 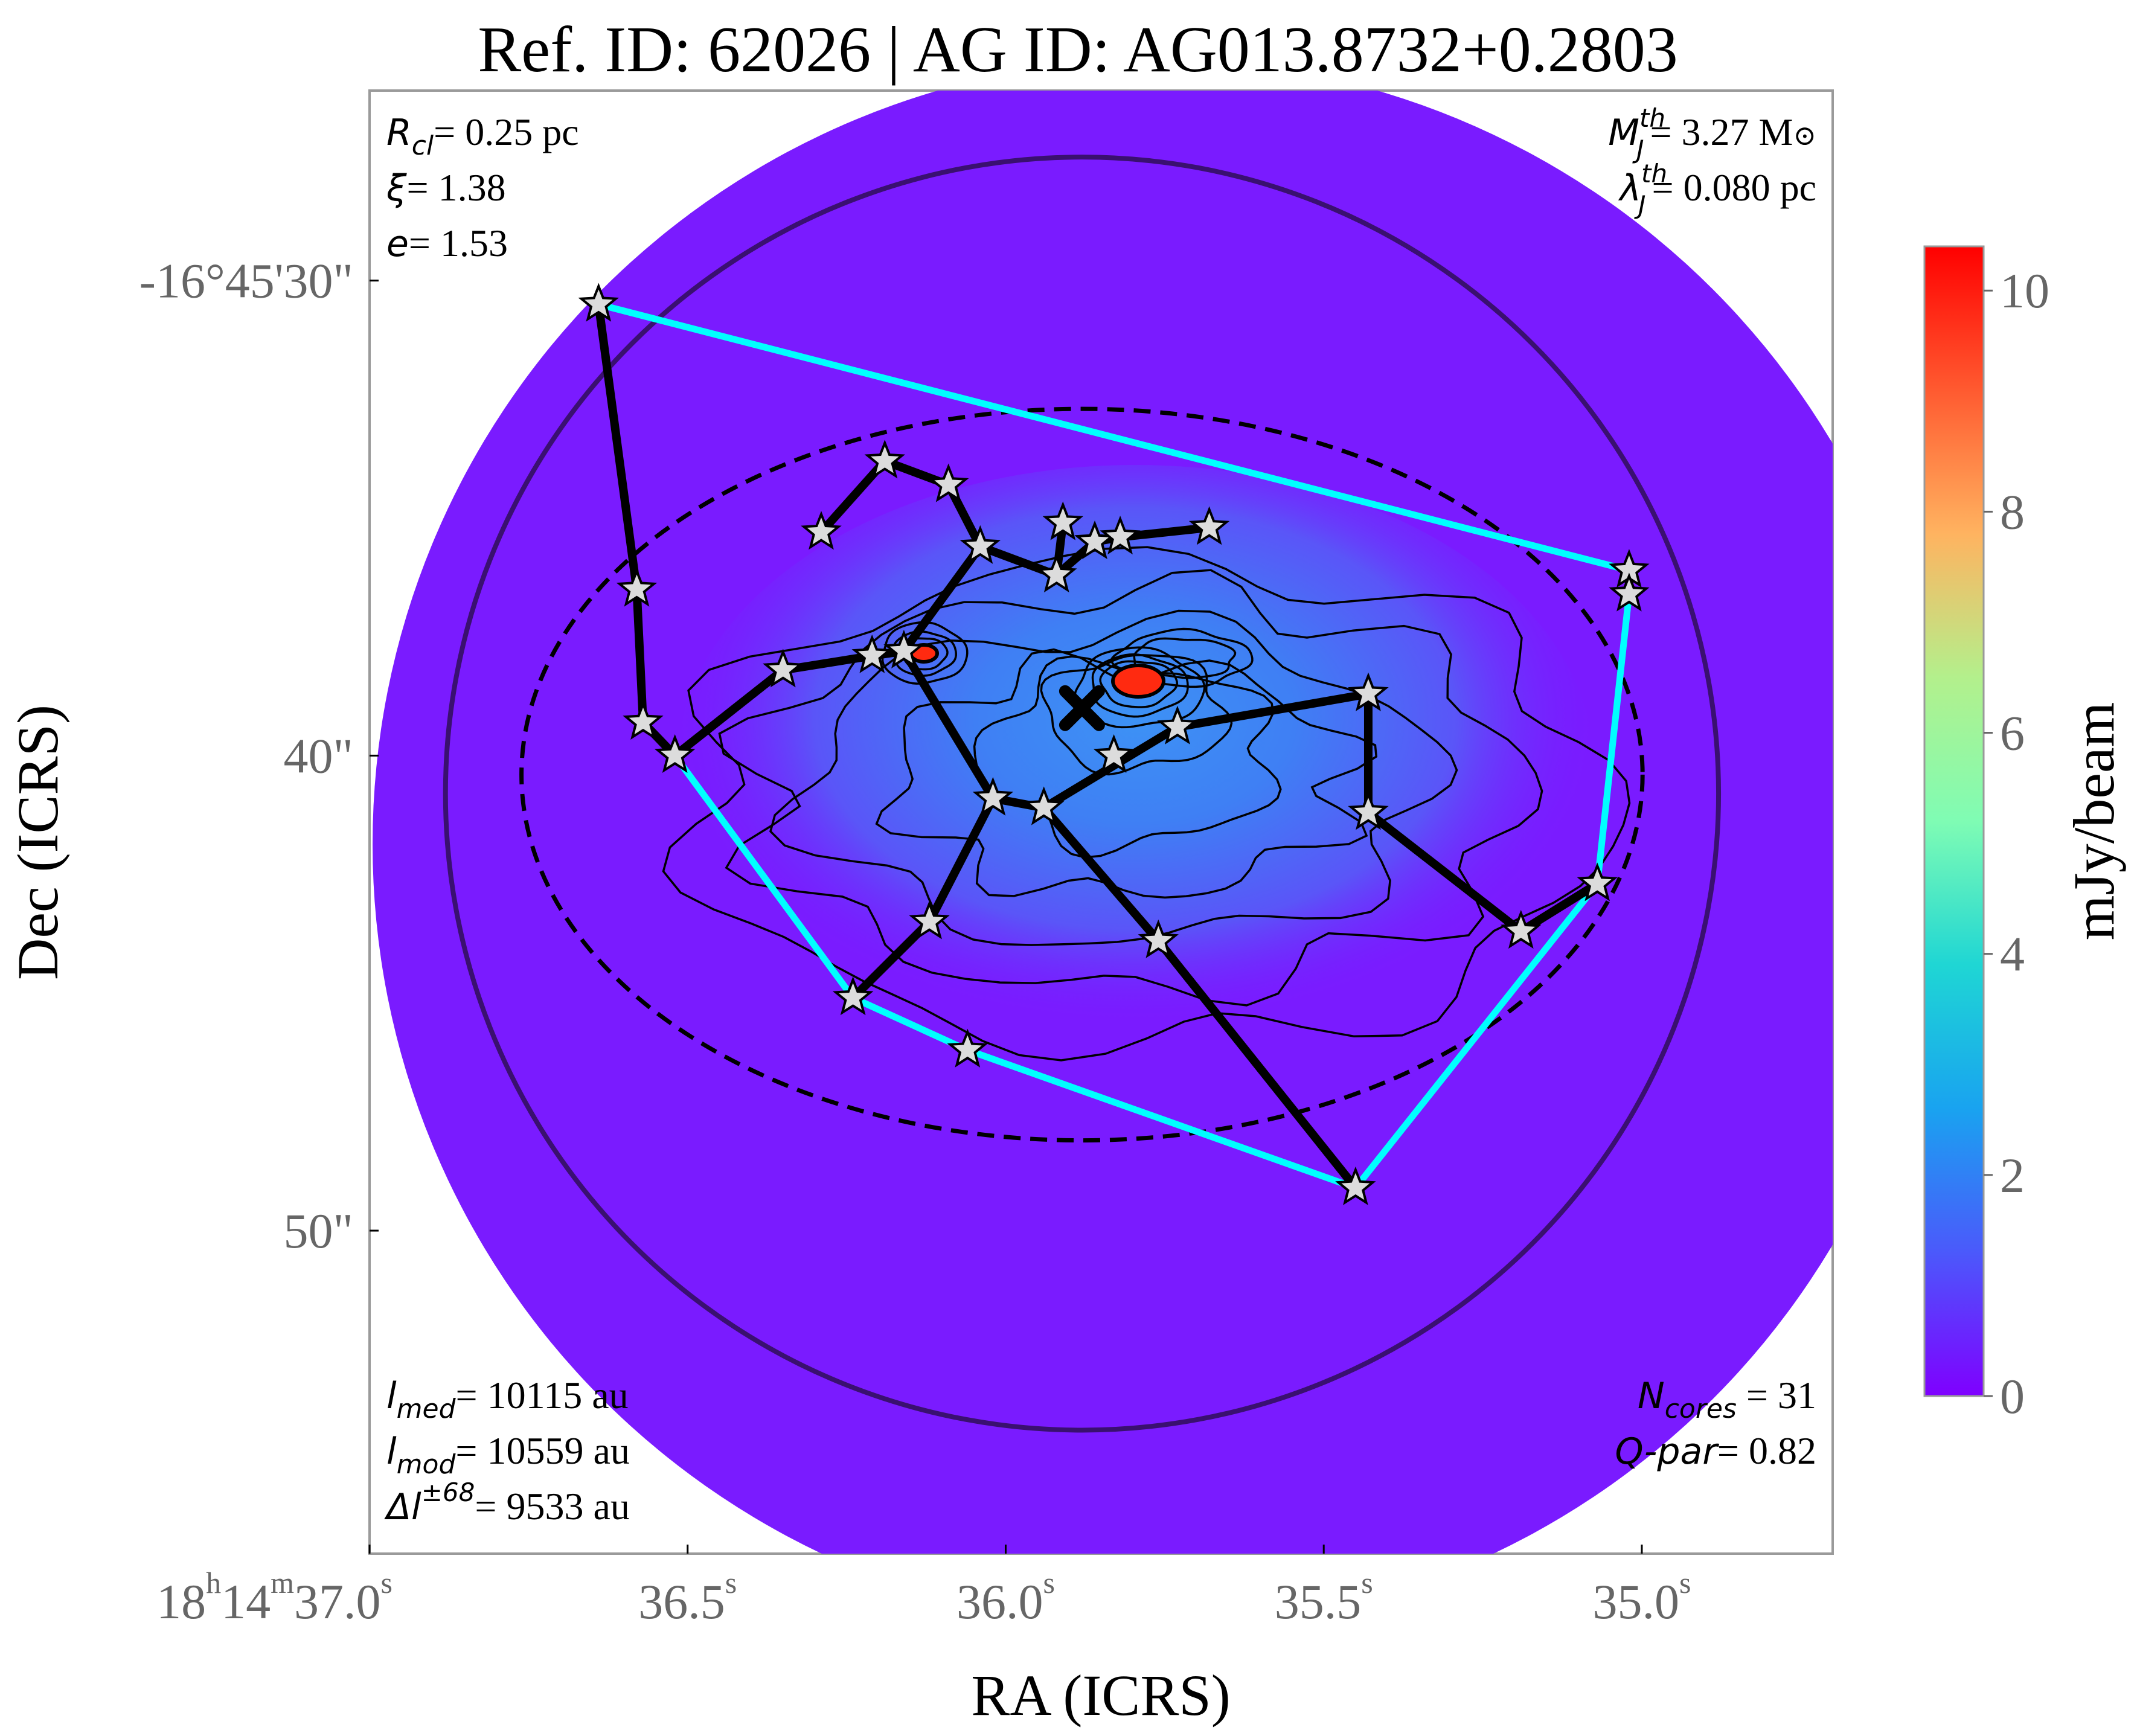 I want to click on annotation-value: = 10559 au, so click(x=542, y=1450).